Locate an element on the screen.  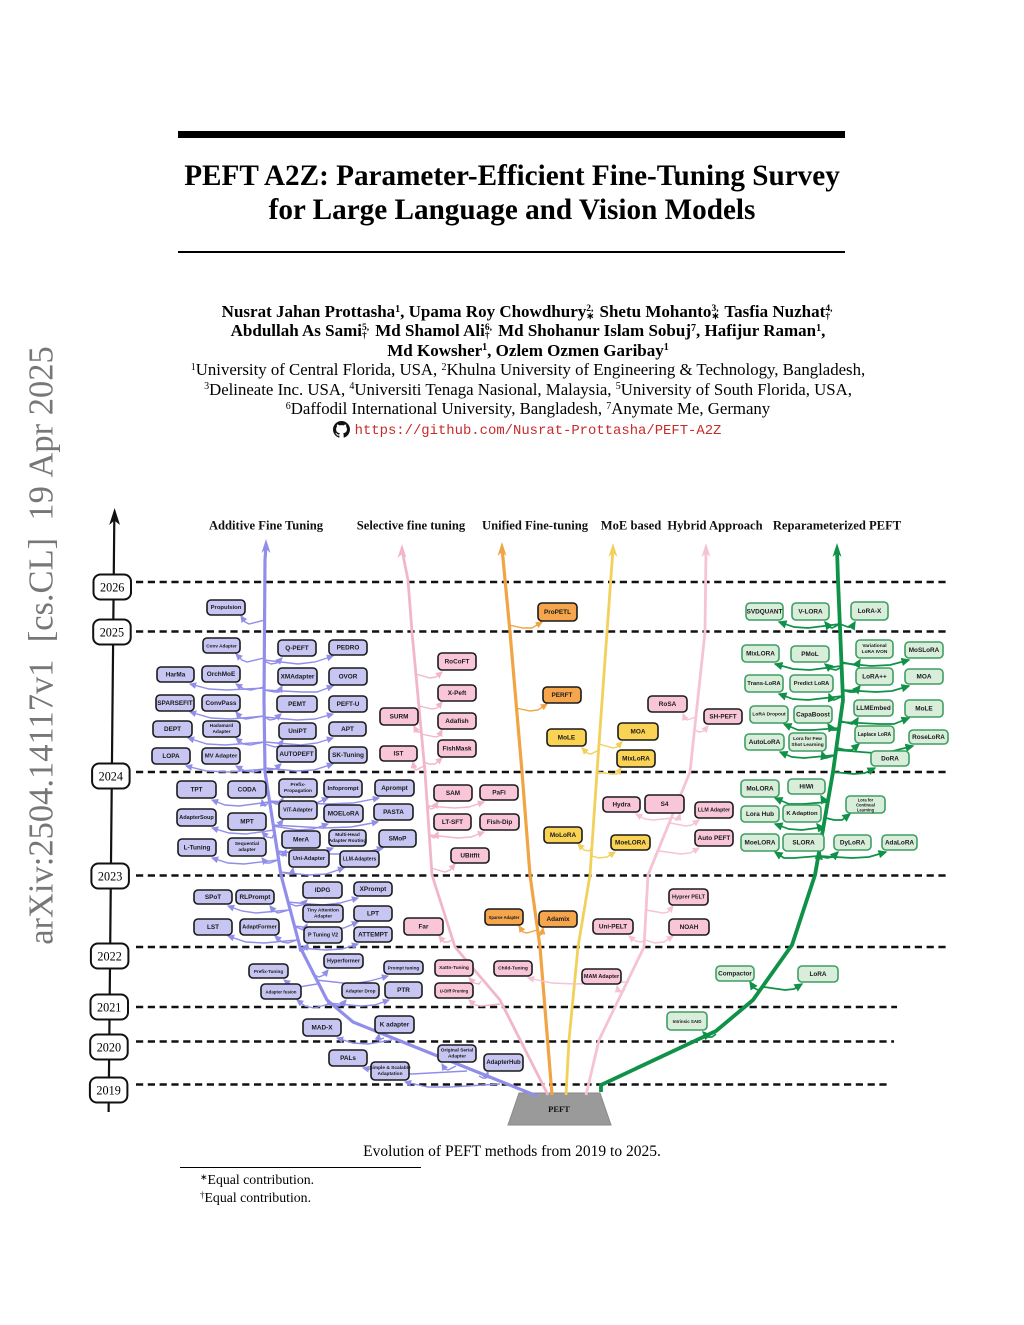
svg-text: Hyperformer is located at coordinates (344, 962).